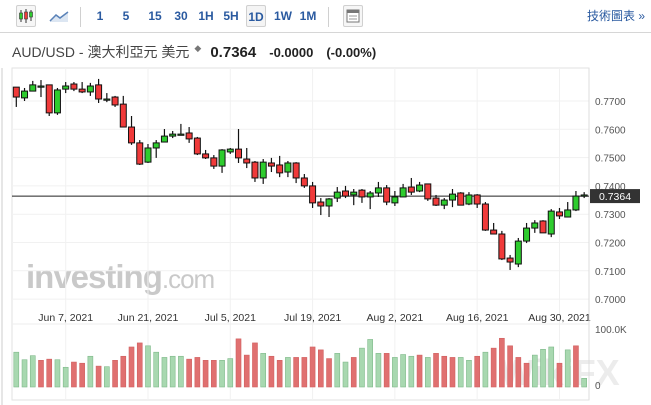 This screenshot has height=405, width=651. I want to click on x-tick-label: Jun 21, 2021, so click(148, 318).